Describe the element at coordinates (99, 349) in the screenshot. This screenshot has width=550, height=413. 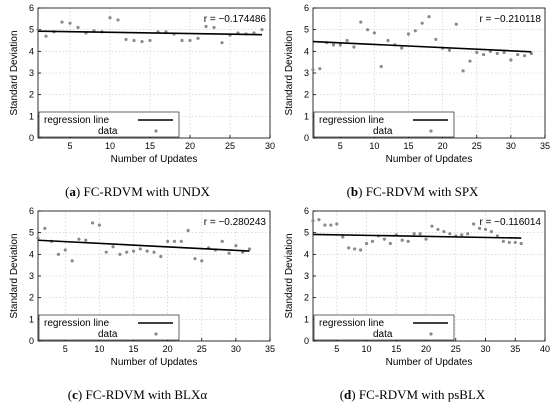
I see `x-tick-label: 10` at that location.